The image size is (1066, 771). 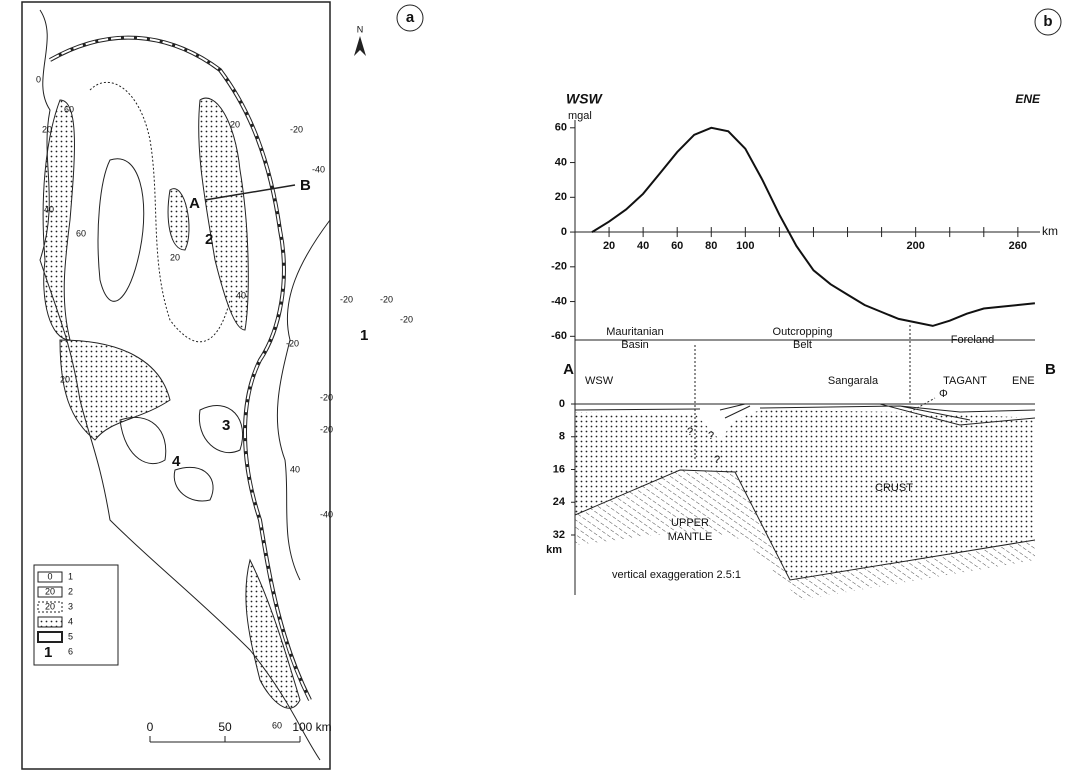 What do you see at coordinates (194, 203) in the screenshot?
I see `profile-end: A` at bounding box center [194, 203].